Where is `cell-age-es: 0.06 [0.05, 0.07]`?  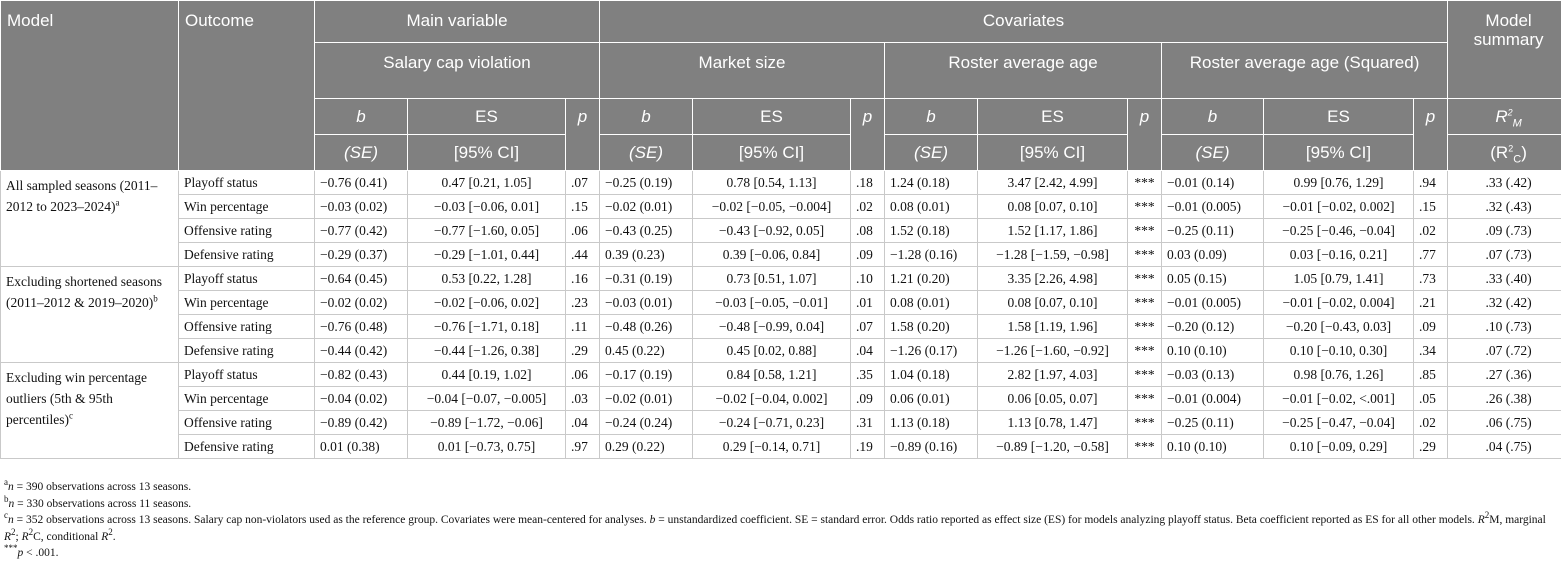
cell-age-es: 0.06 [0.05, 0.07] is located at coordinates (1053, 398).